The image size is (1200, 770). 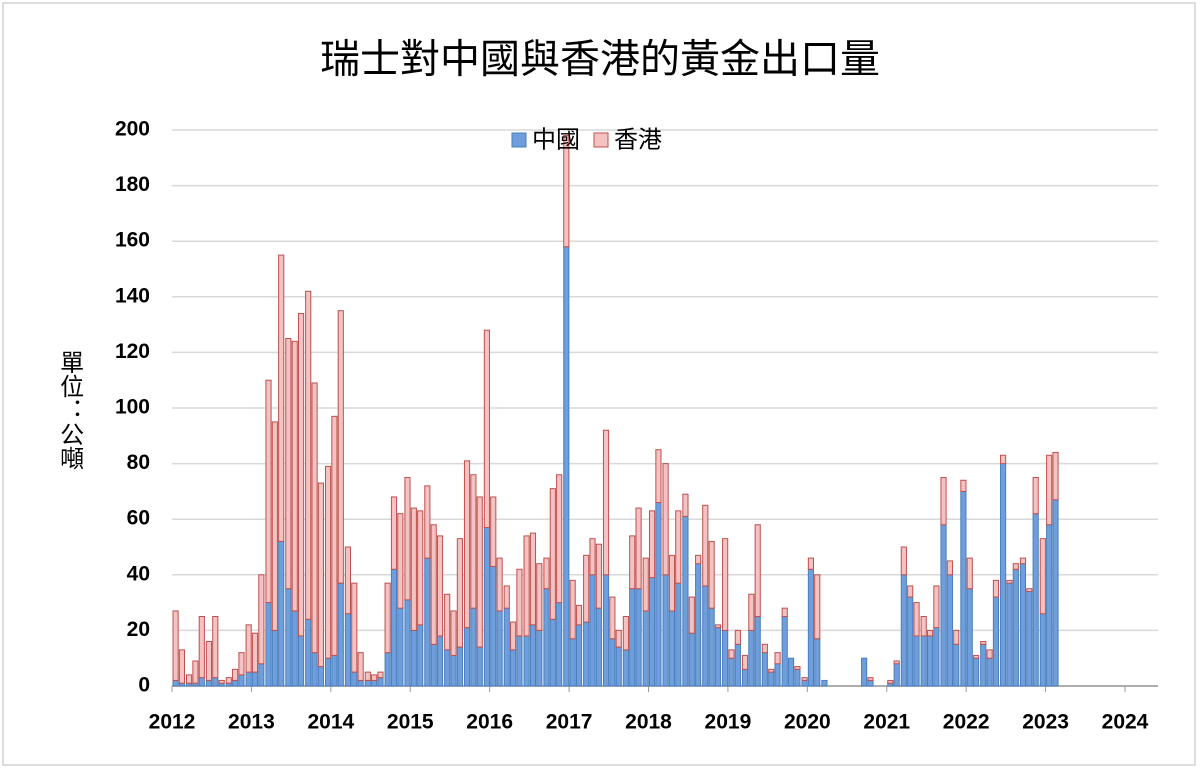 I want to click on x-tick-label: 2022, so click(x=966, y=722).